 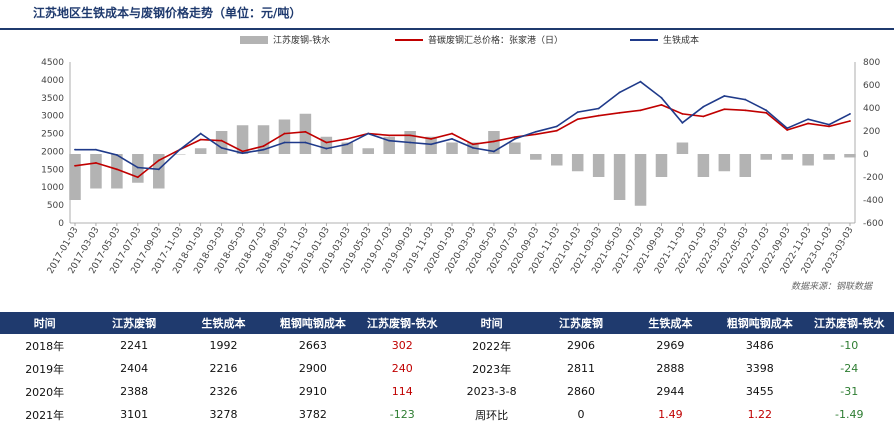 What do you see at coordinates (759, 391) in the screenshot?
I see `table-cell: 3455` at bounding box center [759, 391].